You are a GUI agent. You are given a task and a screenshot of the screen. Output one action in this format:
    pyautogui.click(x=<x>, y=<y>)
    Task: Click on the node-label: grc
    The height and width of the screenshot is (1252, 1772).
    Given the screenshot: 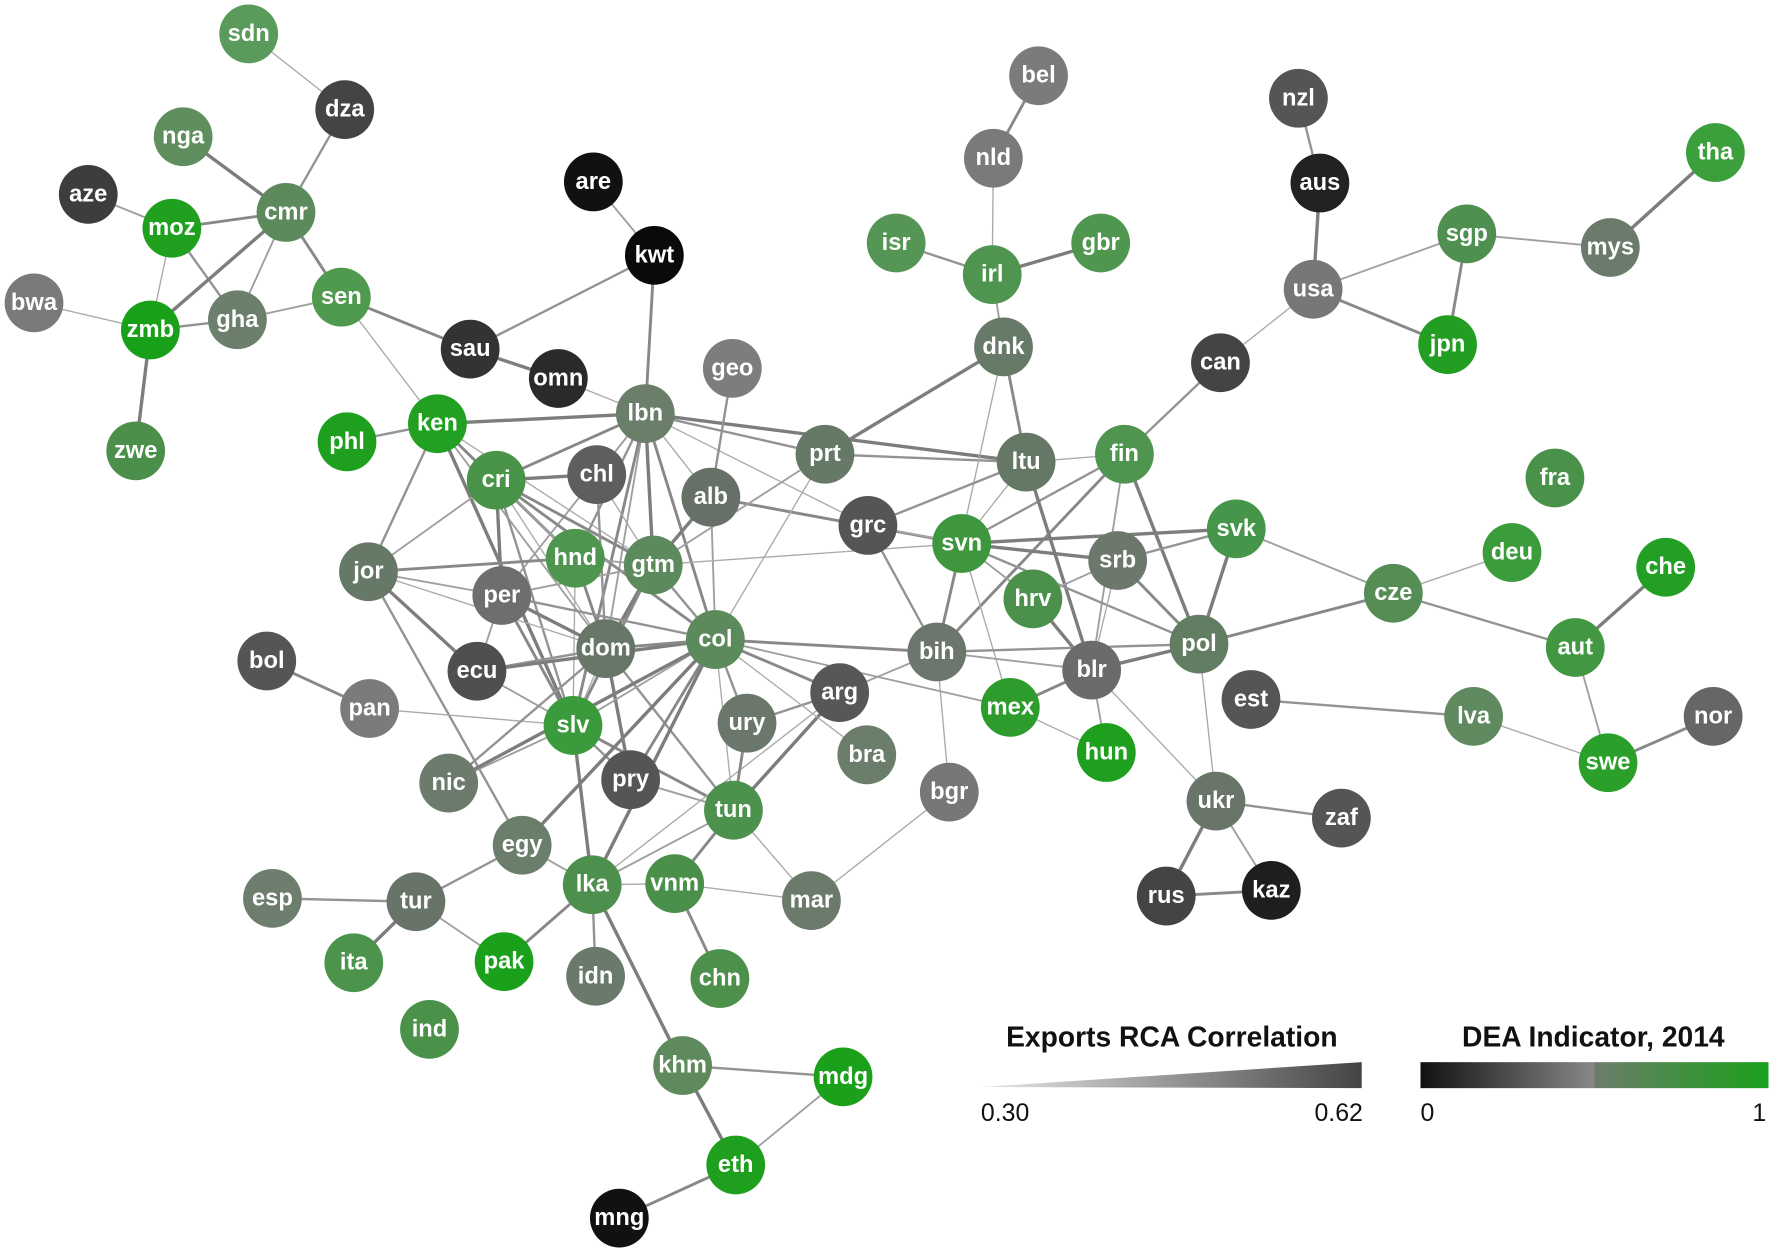 What is the action you would take?
    pyautogui.click(x=867, y=525)
    